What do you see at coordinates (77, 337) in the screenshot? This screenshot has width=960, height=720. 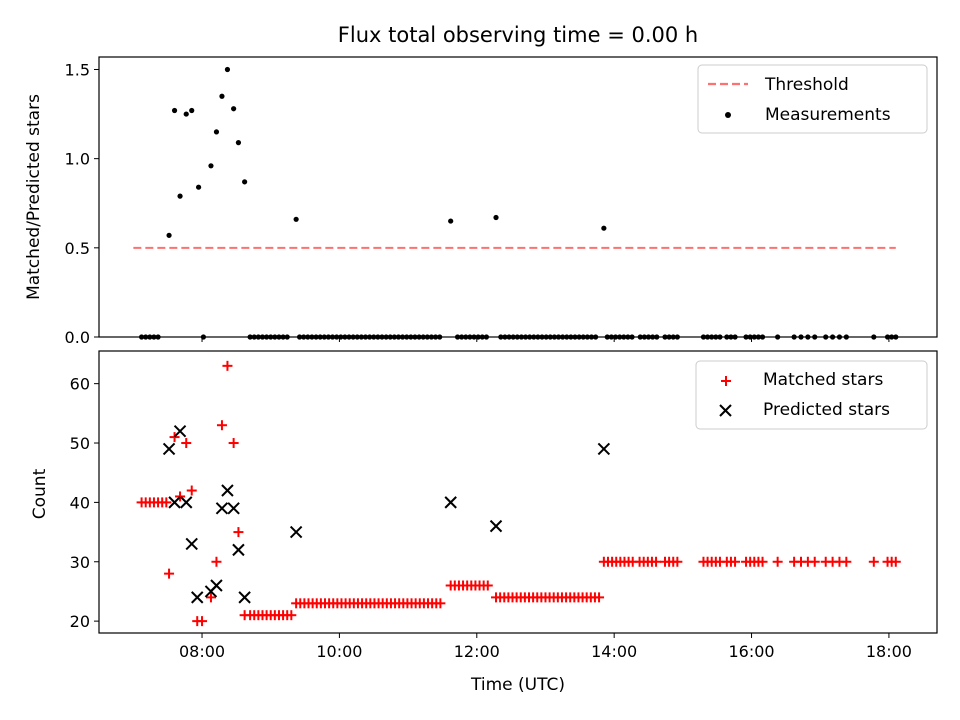 I see `top-y-tick-label: 0.0` at bounding box center [77, 337].